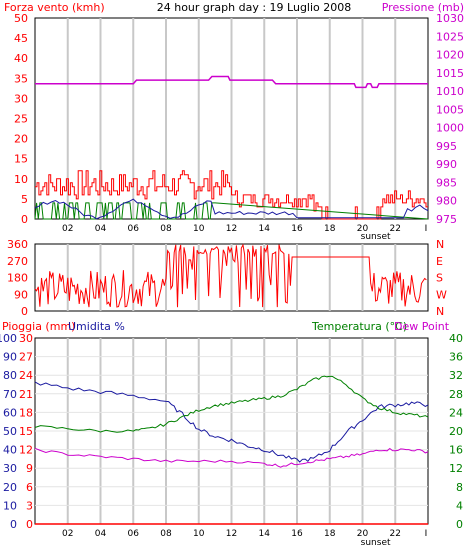 The width and height of the screenshot is (467, 556). Describe the element at coordinates (456, 431) in the screenshot. I see `temperature-tick-label: 20` at that location.